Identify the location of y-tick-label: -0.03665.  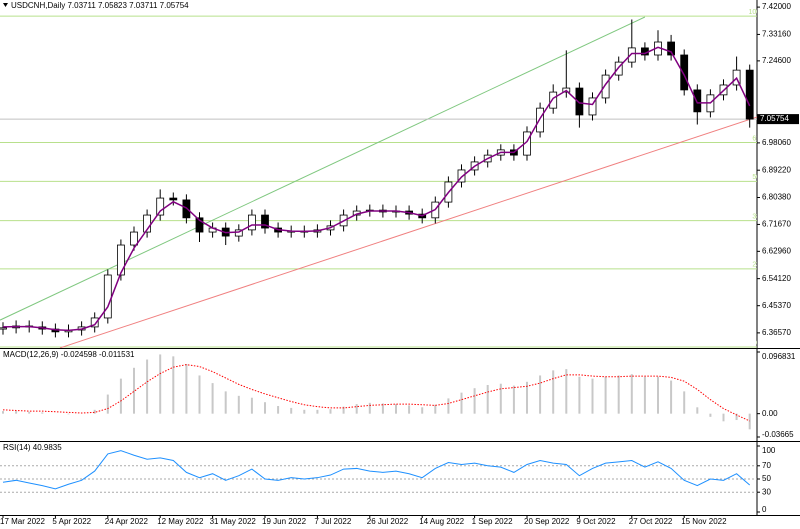
(778, 434).